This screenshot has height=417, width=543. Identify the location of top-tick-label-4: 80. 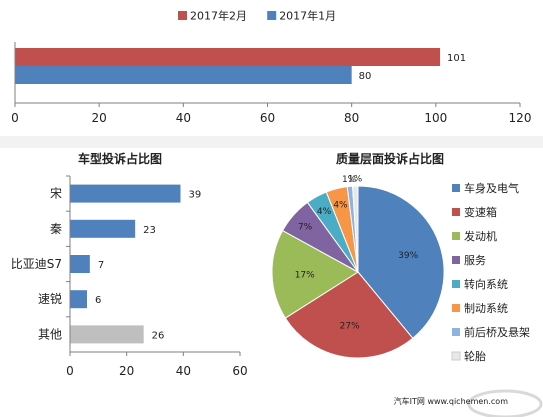
(351, 118).